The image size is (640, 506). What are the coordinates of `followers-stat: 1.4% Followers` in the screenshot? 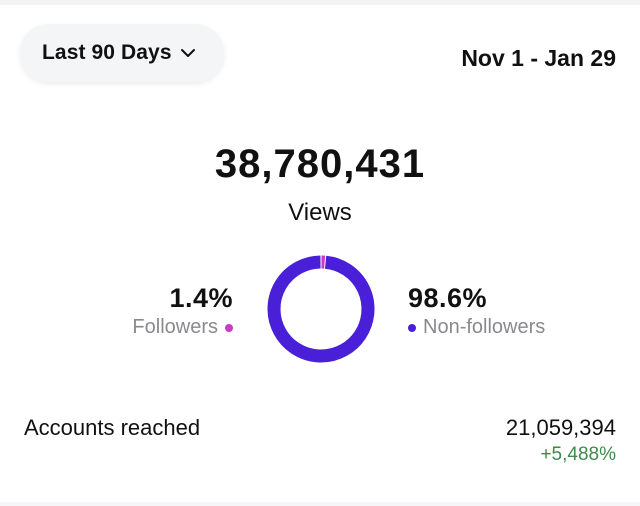 It's located at (182, 311).